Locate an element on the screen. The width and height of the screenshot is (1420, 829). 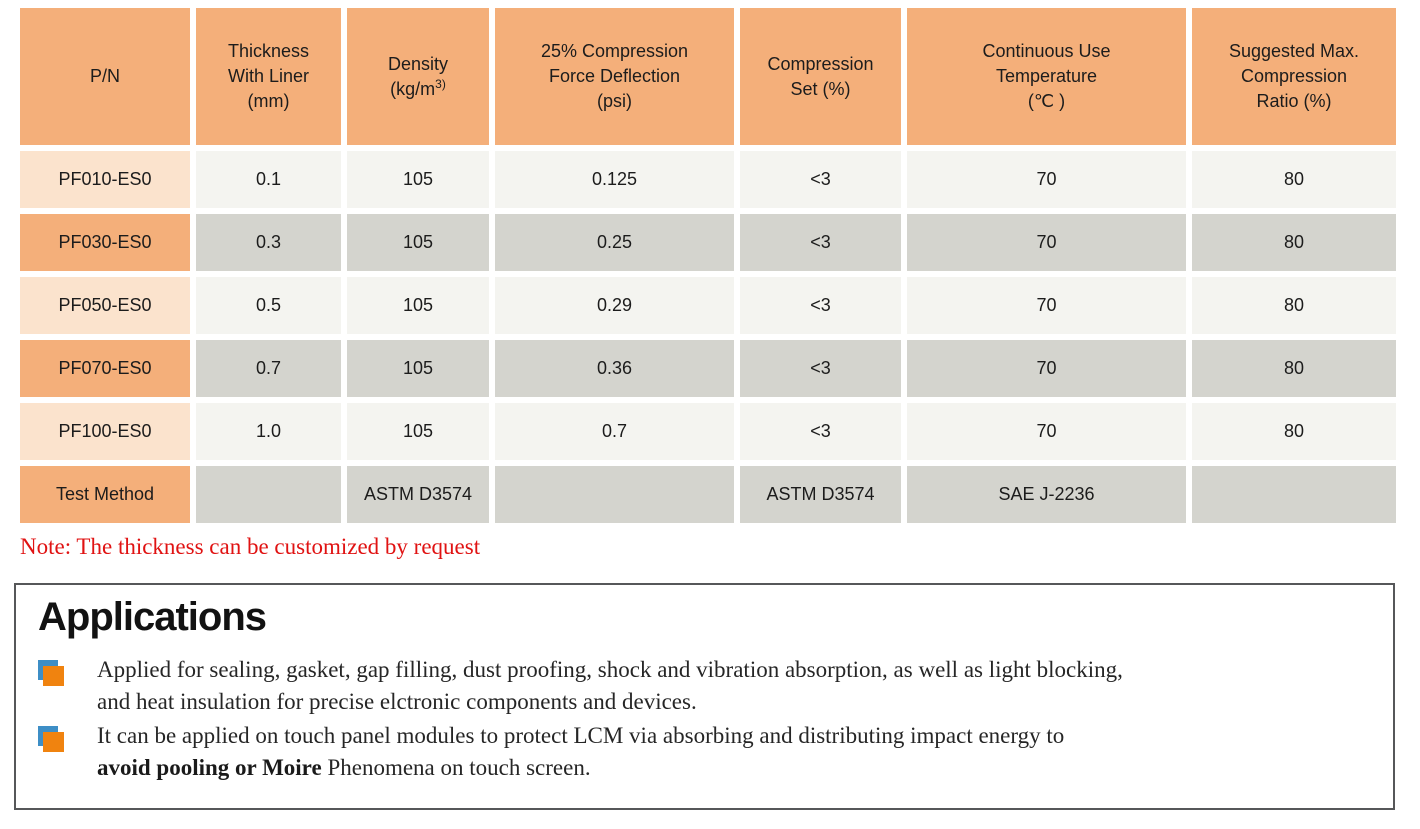
value-cell: 0.3 is located at coordinates (268, 242).